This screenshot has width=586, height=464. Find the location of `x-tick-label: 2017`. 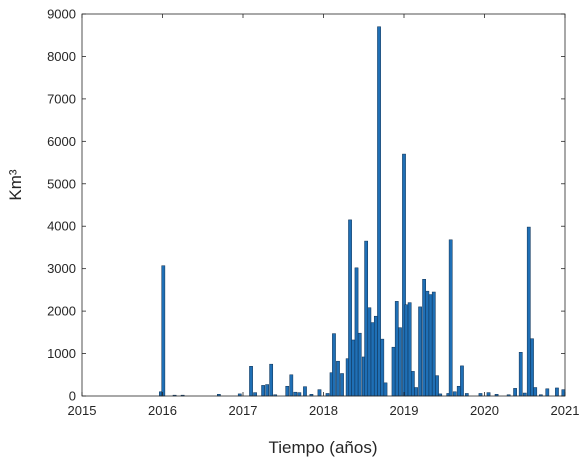

x-tick-label: 2017 is located at coordinates (243, 410).